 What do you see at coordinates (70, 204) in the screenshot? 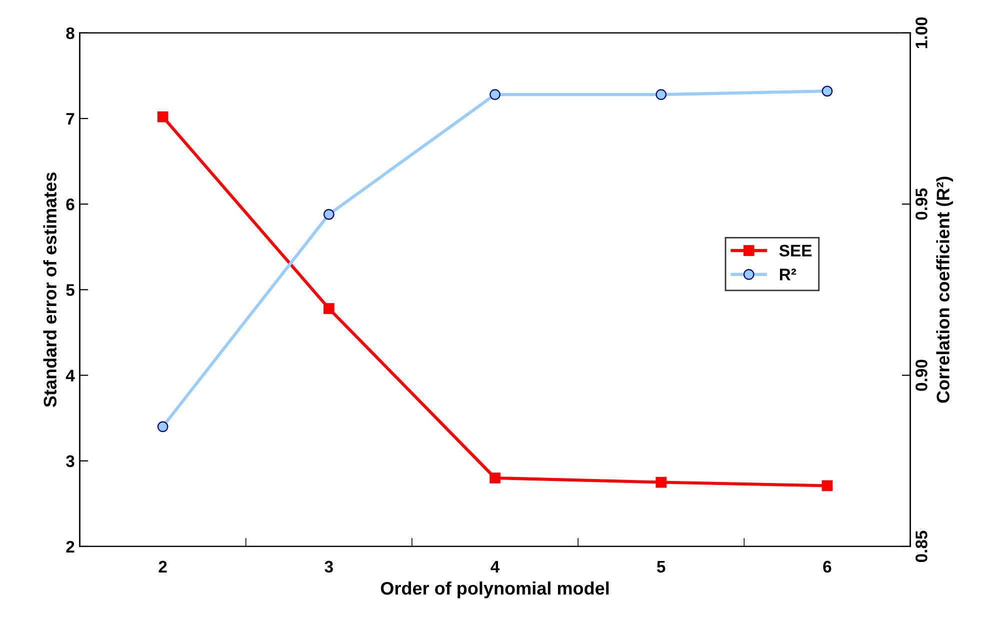
I see `y-tick-label: 6` at bounding box center [70, 204].